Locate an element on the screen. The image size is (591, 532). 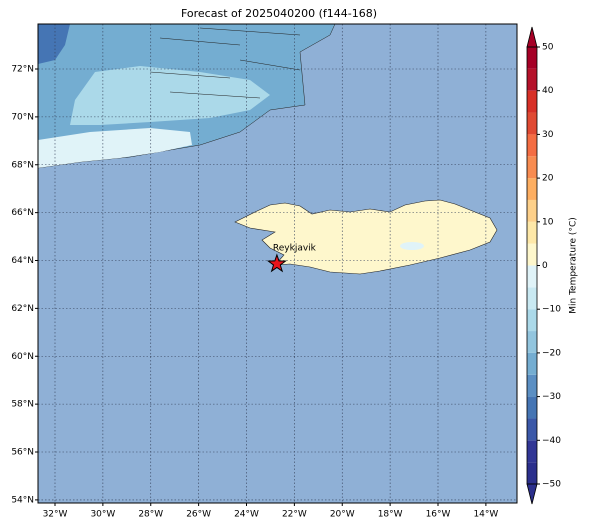
y-tick-label: 60°N is located at coordinates (22, 357).